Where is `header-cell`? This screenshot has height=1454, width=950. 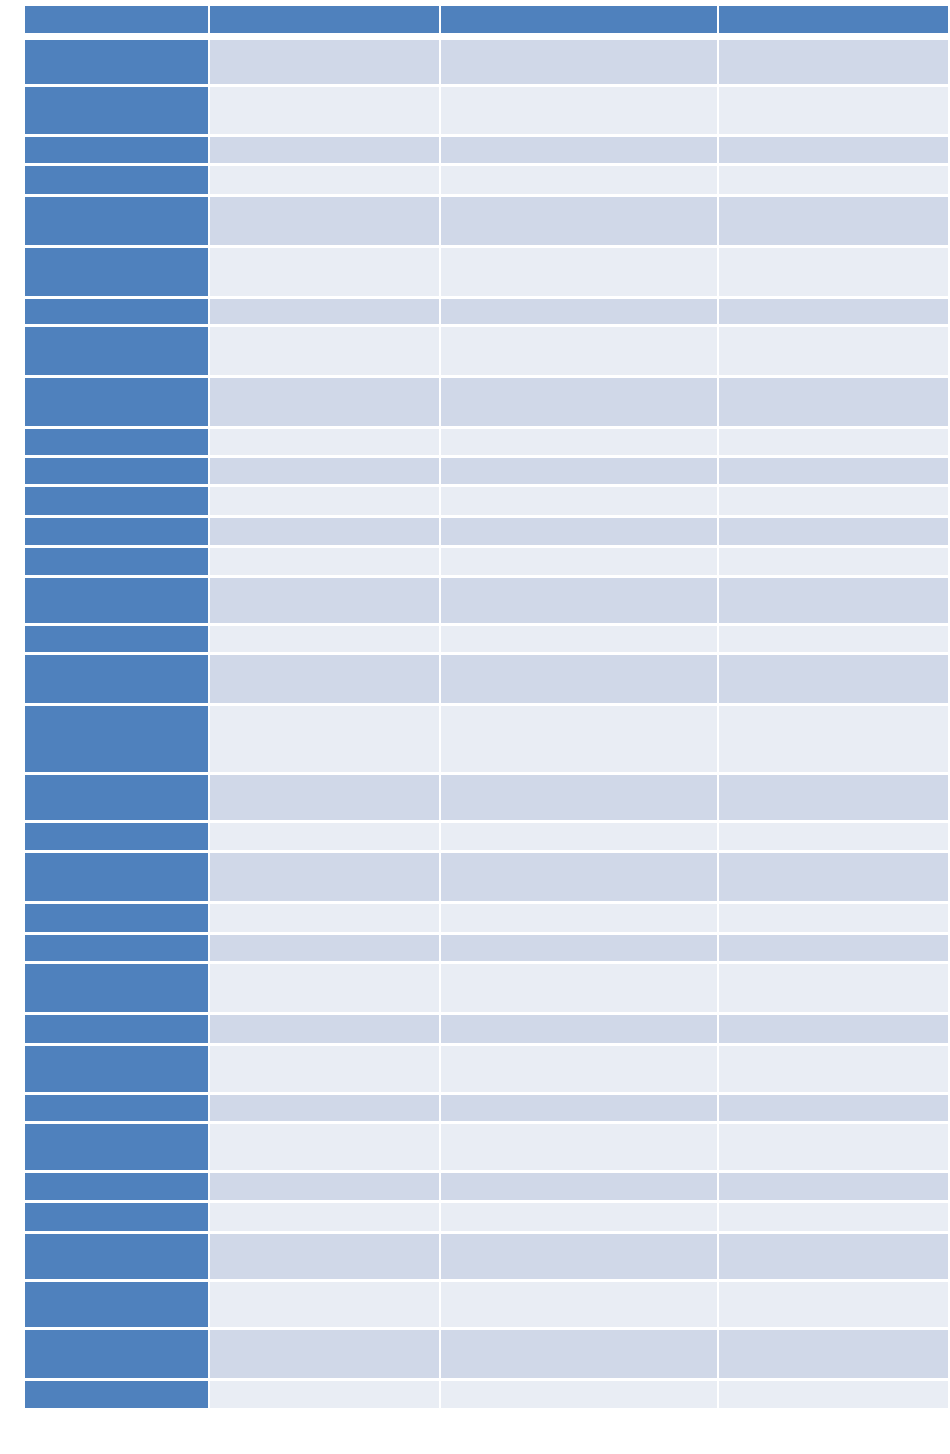 header-cell is located at coordinates (116, 21).